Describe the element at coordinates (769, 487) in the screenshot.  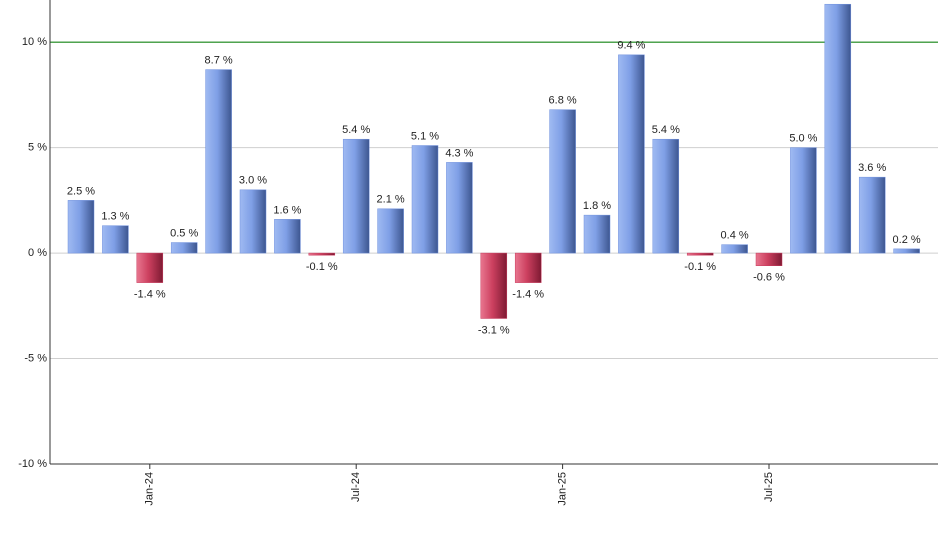
I see `x-tick-label: Jul-25` at that location.